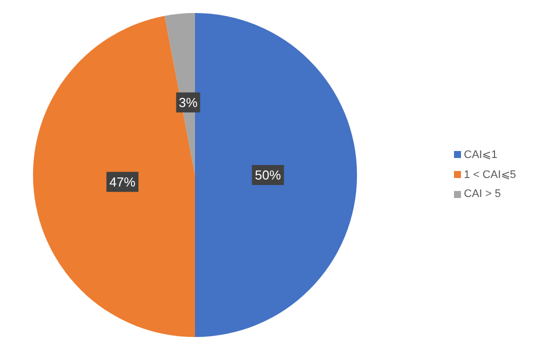 The image size is (536, 355). Describe the element at coordinates (481, 154) in the screenshot. I see `legend-label: CAI⩽1` at that location.